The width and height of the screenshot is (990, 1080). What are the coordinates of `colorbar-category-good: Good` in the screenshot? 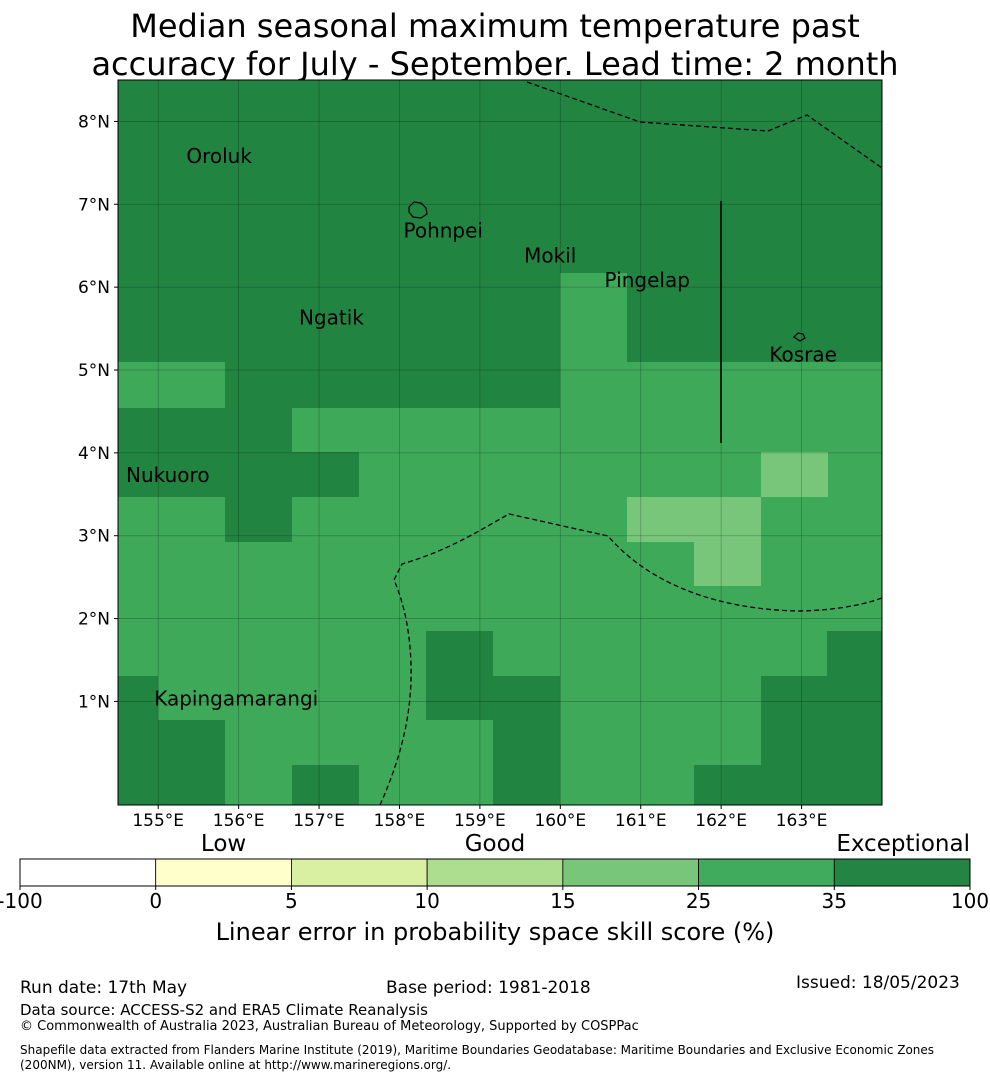 It's located at (495, 844).